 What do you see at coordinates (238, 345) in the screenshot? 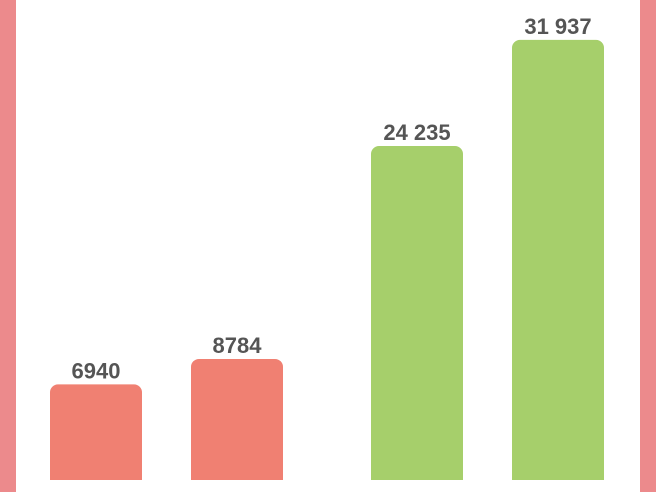
I see `value-label: 8784` at bounding box center [238, 345].